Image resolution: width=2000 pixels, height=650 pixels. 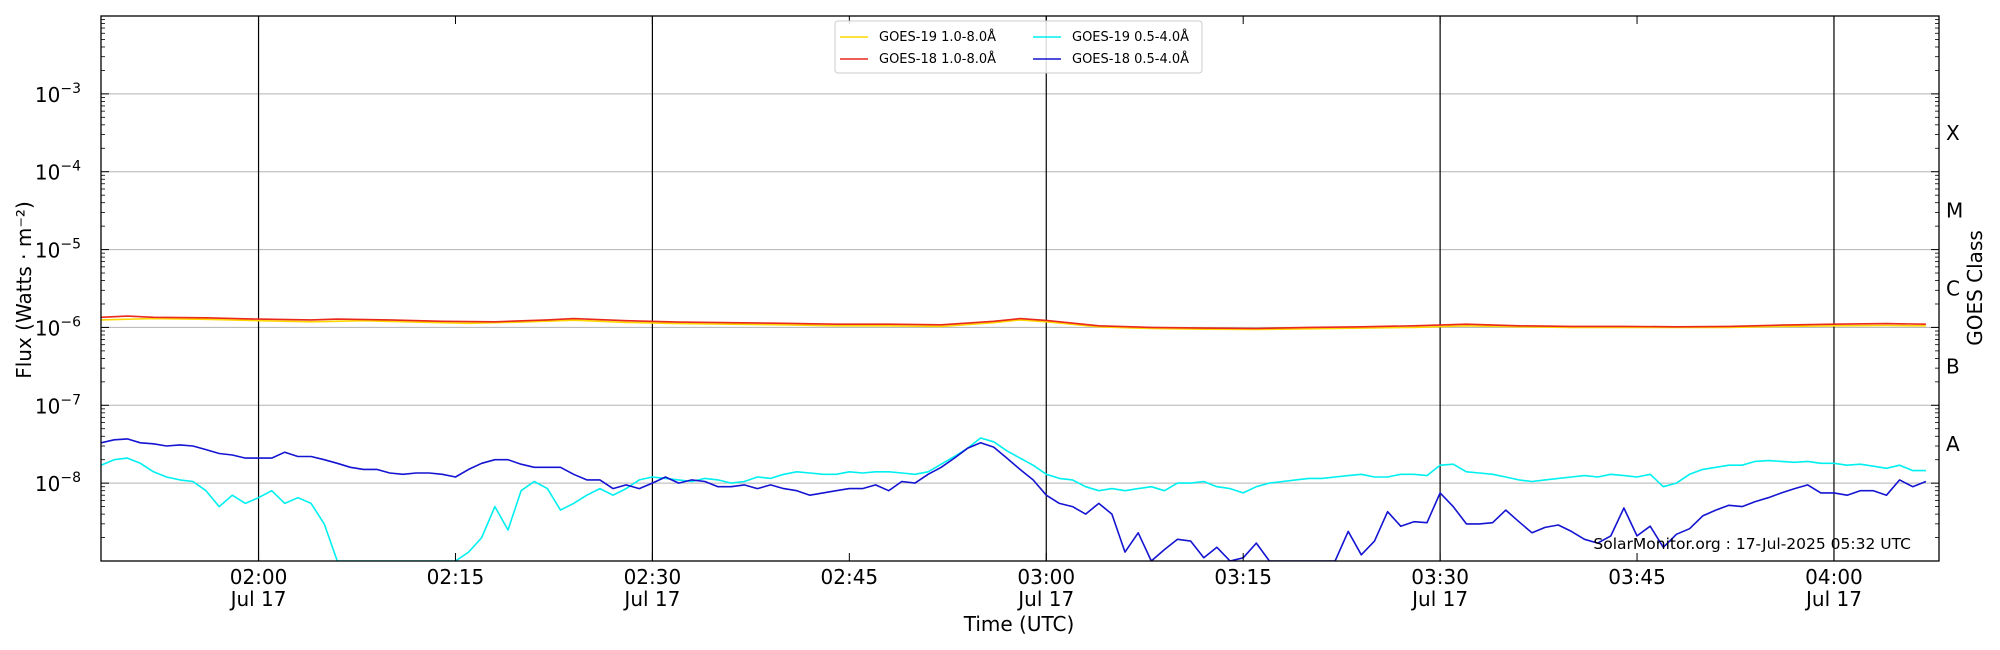 I want to click on x-tick-label: 02:45, so click(x=850, y=577).